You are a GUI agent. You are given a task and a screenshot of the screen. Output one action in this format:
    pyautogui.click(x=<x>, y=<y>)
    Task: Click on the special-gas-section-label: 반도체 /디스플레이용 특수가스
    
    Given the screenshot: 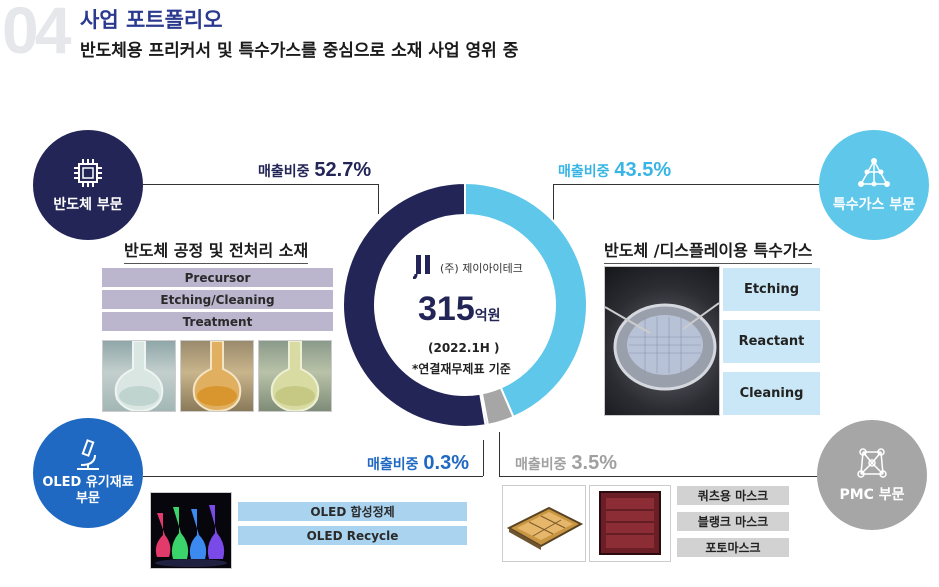 What is the action you would take?
    pyautogui.click(x=708, y=250)
    